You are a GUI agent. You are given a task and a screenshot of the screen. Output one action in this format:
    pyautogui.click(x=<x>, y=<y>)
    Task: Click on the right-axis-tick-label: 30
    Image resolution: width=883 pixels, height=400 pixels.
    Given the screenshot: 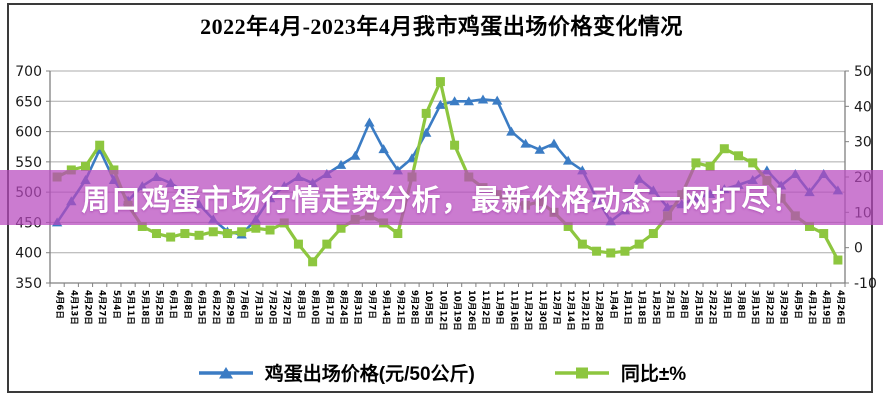 What is the action you would take?
    pyautogui.click(x=863, y=143)
    